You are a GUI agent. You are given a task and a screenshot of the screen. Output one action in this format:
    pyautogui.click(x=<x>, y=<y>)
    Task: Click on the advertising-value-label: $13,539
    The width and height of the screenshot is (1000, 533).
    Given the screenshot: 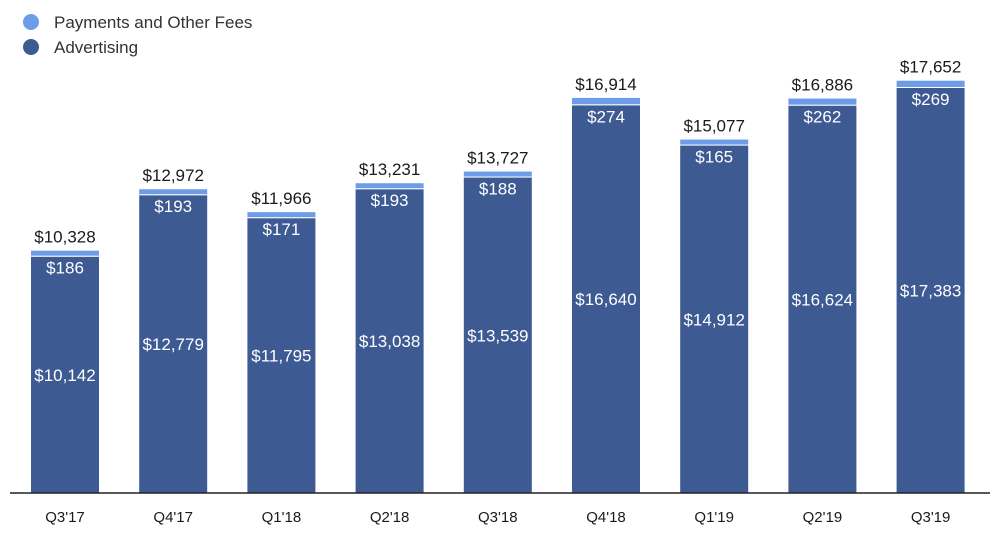 What is the action you would take?
    pyautogui.click(x=497, y=335)
    